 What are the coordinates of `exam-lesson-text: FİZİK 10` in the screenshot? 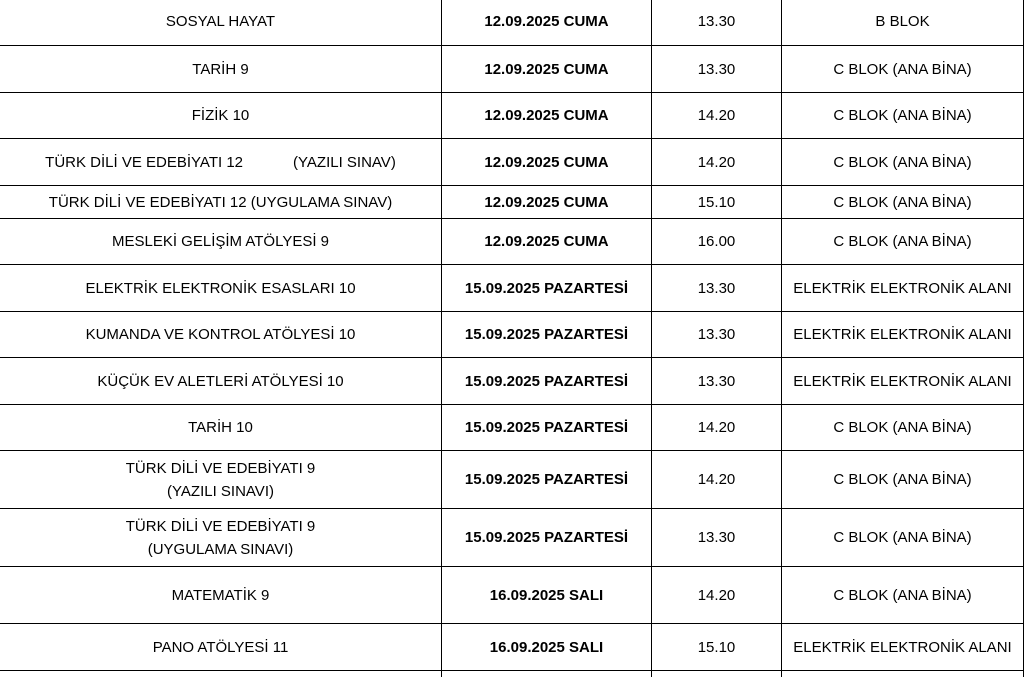 It's located at (220, 115).